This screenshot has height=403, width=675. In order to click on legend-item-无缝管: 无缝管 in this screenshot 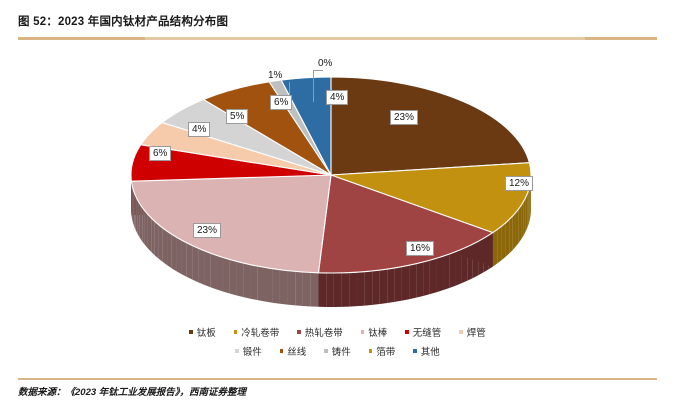, I will do `click(423, 332)`.